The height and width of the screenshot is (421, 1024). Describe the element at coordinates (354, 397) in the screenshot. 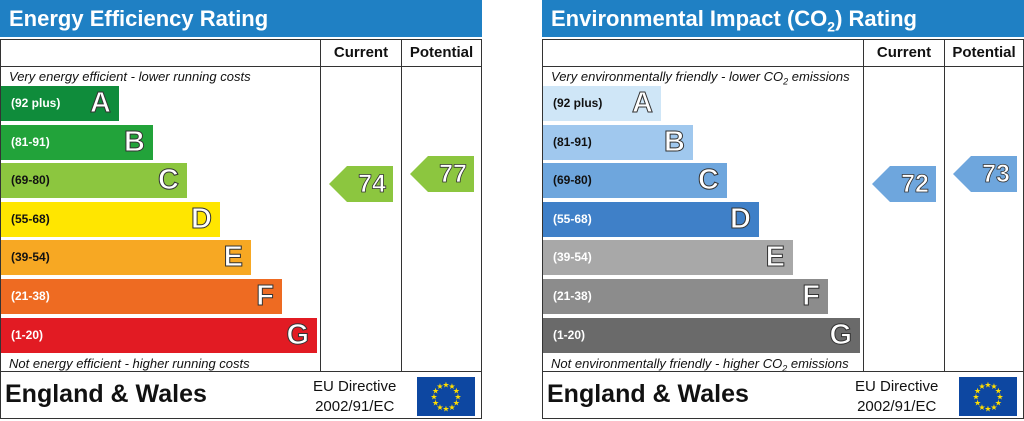

I see `eu-directive-label: EU Directive 2002/91/EC` at that location.